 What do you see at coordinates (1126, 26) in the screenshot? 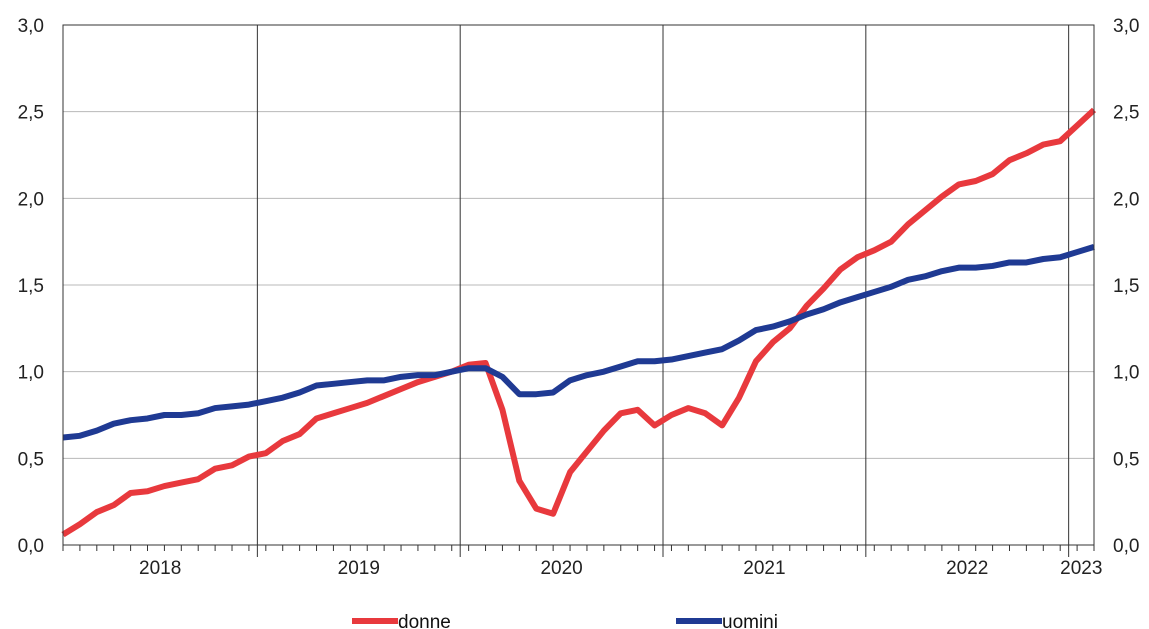
I see `y-tick-label-right: 3,0` at bounding box center [1126, 26].